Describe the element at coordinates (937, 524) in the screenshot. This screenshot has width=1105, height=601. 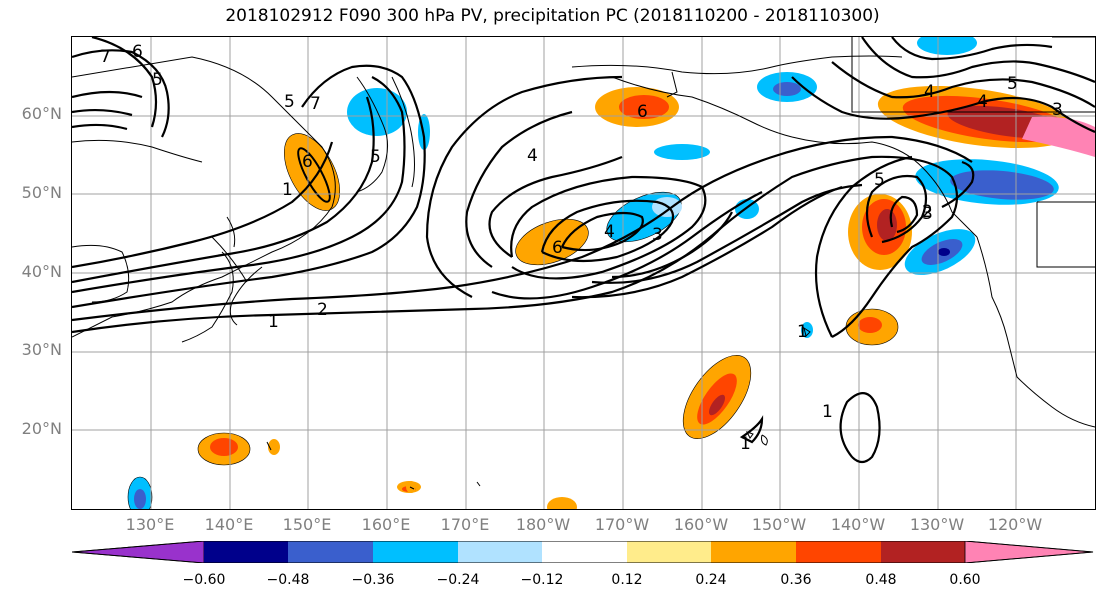
I see `lon-label: 130°W` at that location.